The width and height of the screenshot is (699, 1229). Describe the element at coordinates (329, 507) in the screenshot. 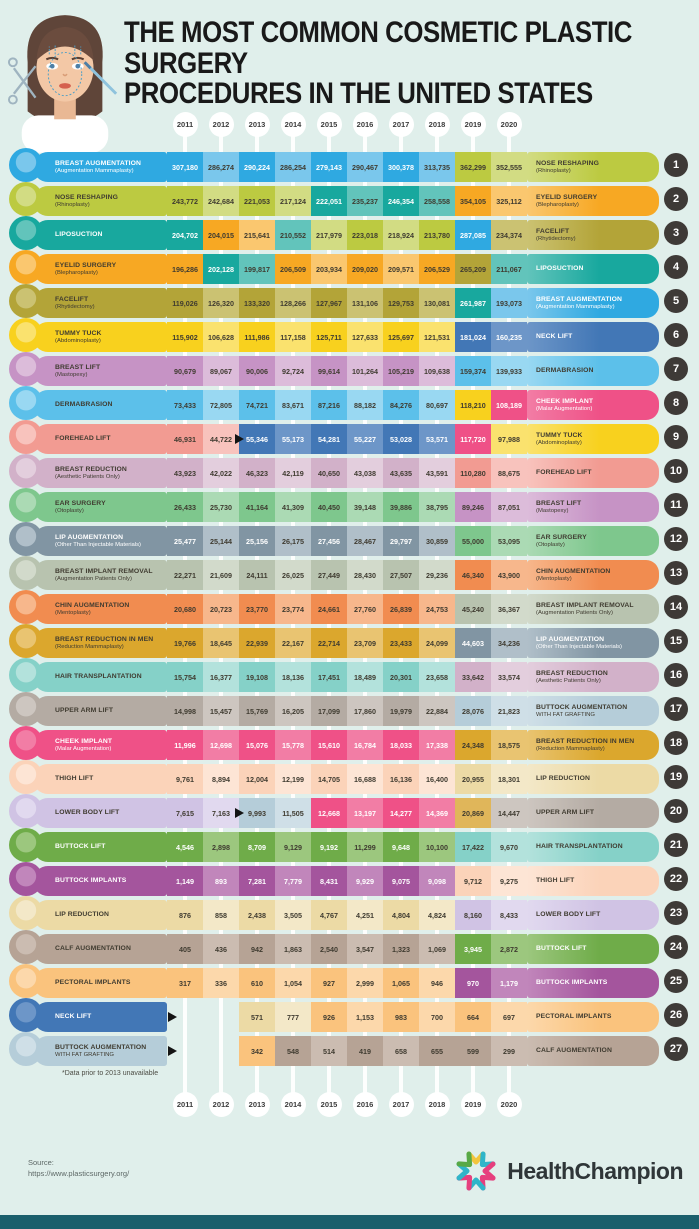

I see `value-cell: 40,450` at that location.